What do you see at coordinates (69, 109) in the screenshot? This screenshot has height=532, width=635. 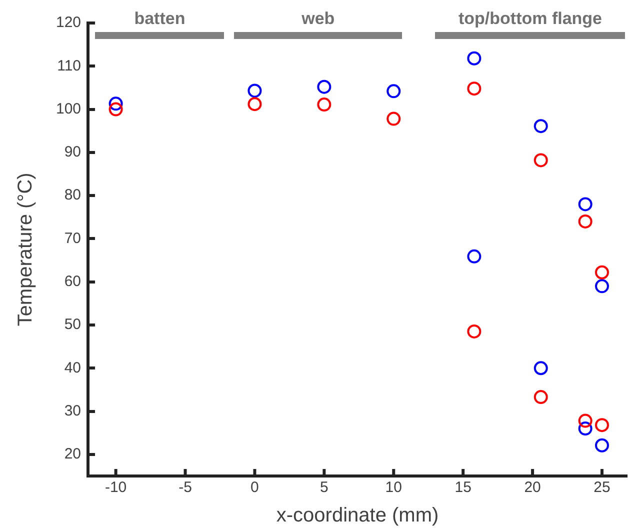 I see `y-tick-label: 100` at bounding box center [69, 109].